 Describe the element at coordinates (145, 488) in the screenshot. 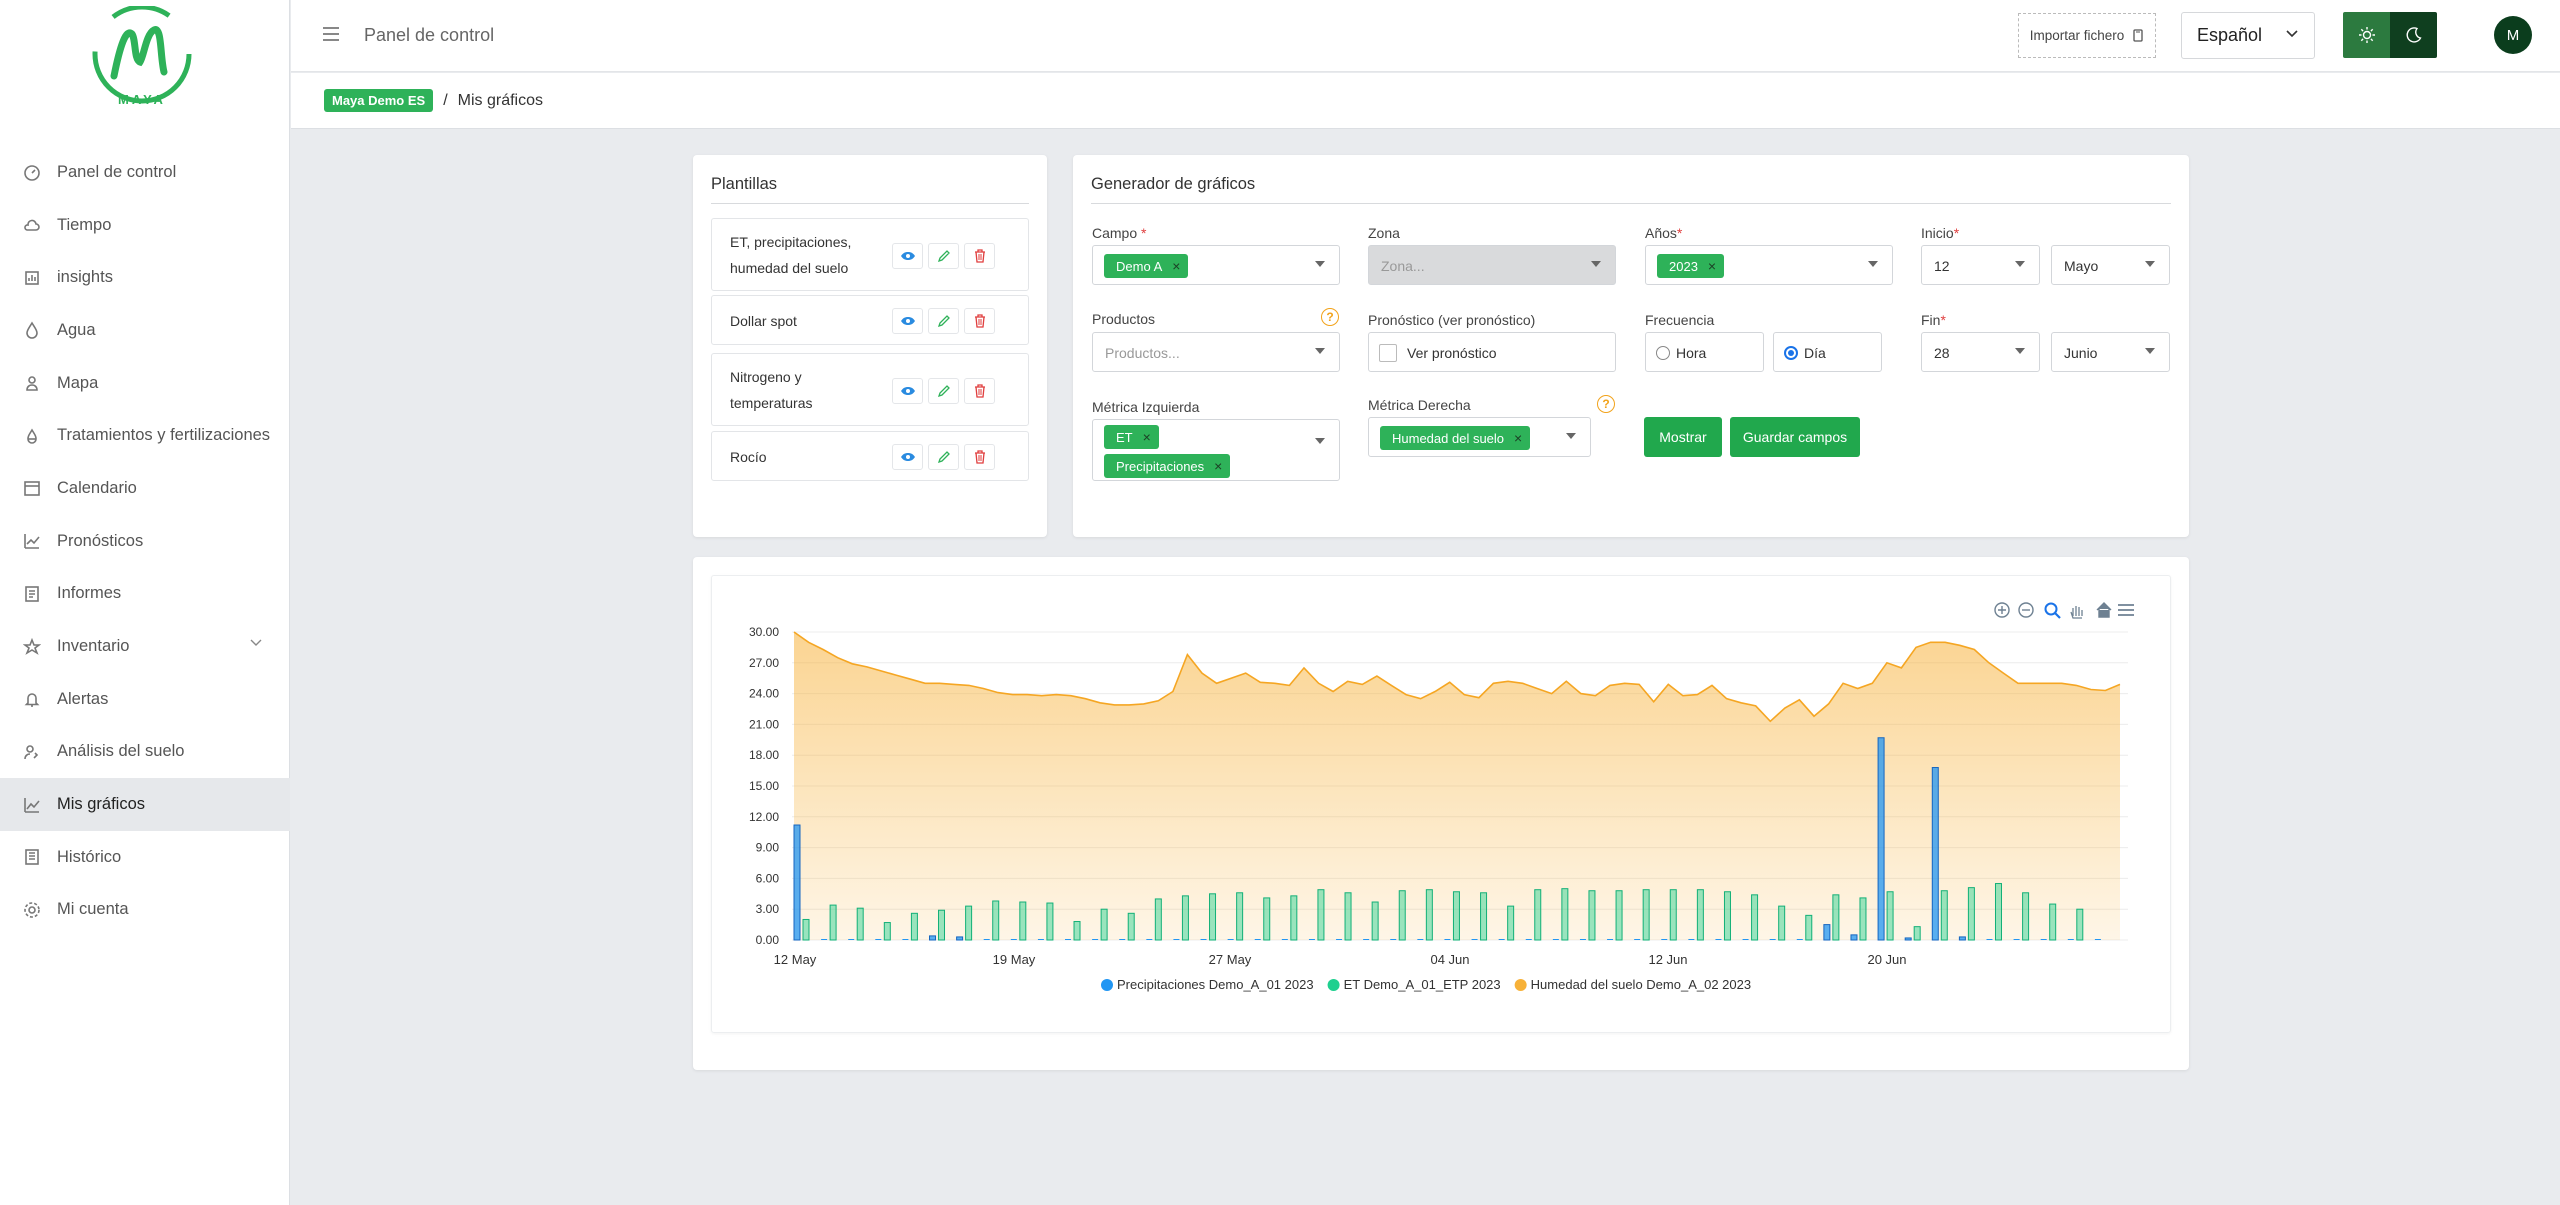

I see `sidebar-item-calendario: Calendario` at that location.